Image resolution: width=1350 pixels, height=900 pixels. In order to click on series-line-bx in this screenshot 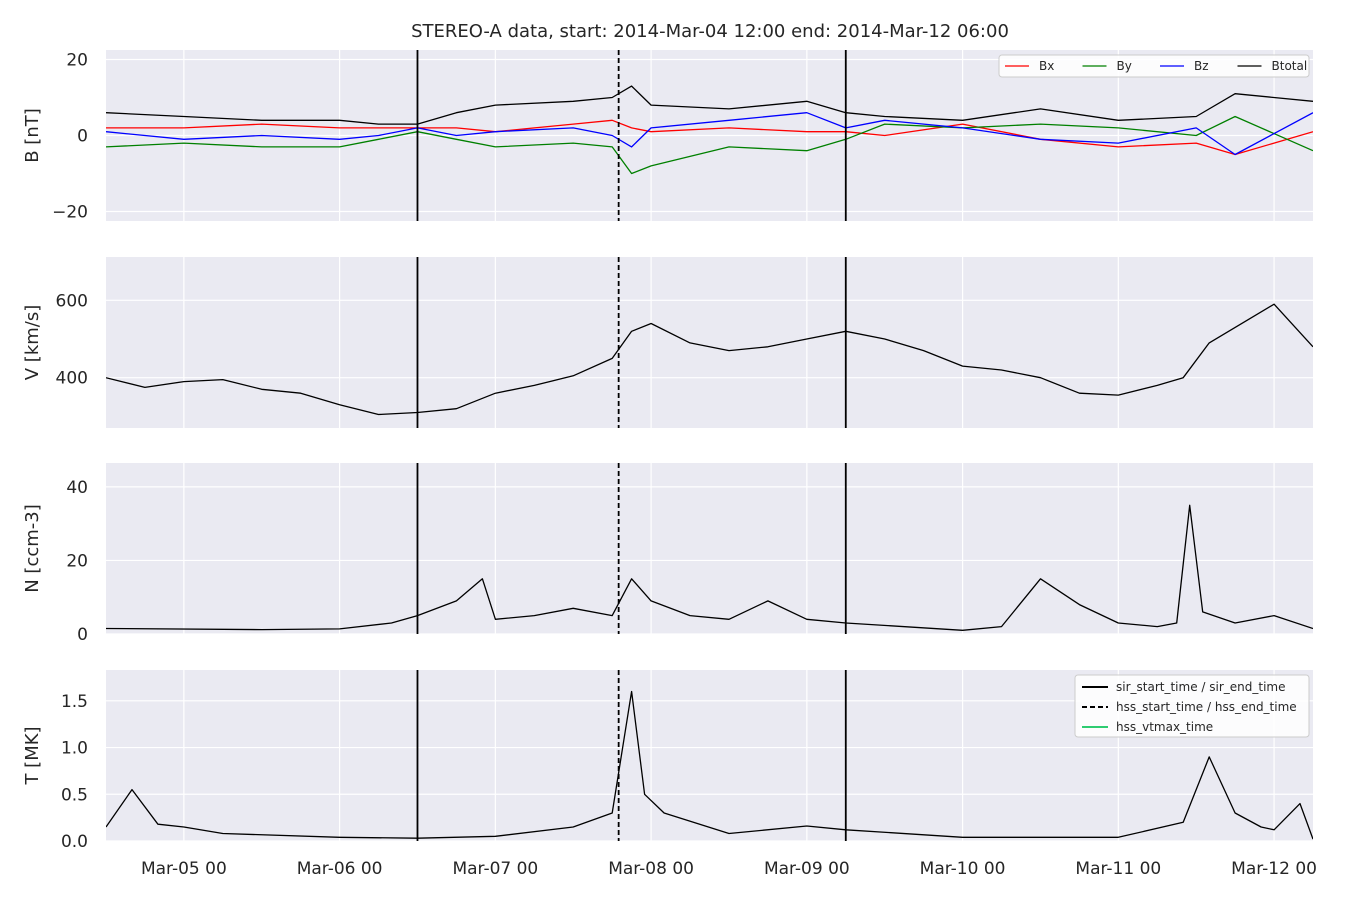, I will do `click(709, 137)`.